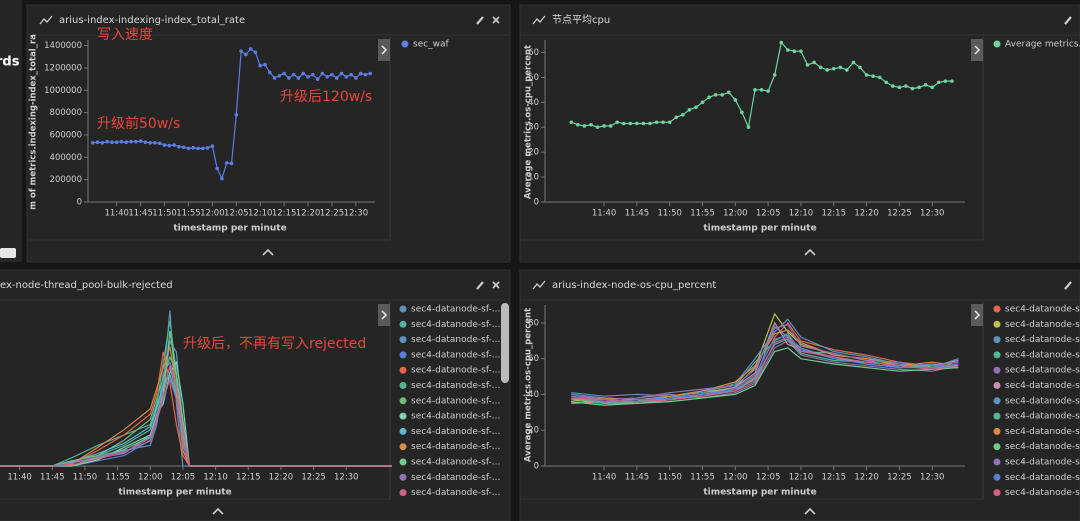 The width and height of the screenshot is (1080, 521). Describe the element at coordinates (1042, 45) in the screenshot. I see `legend-label: Average metrics.os` at that location.